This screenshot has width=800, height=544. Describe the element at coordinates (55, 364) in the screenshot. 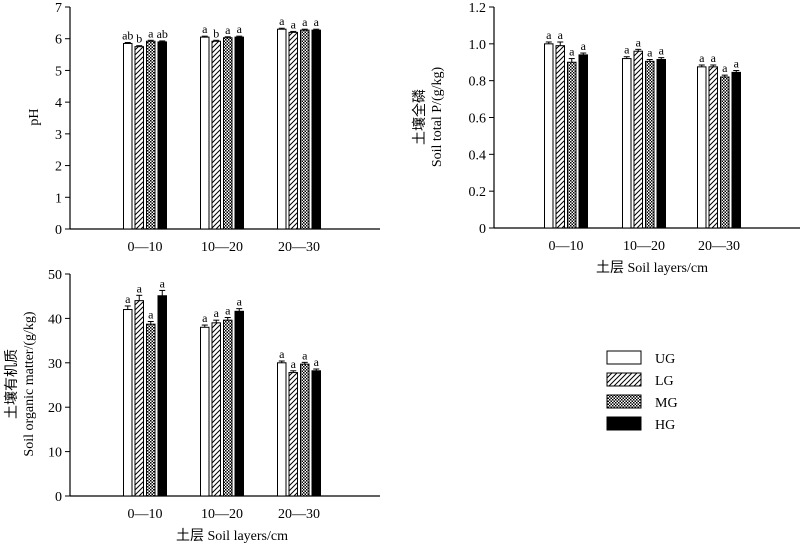

I see `y-tick-label: 30` at that location.